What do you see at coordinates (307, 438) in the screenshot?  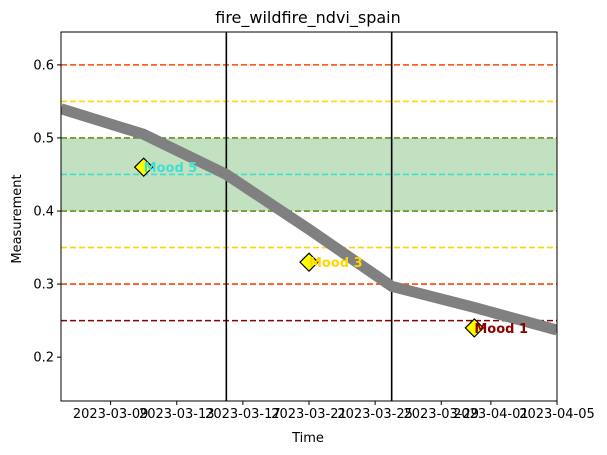 I see `x-axis-label: Time` at bounding box center [307, 438].